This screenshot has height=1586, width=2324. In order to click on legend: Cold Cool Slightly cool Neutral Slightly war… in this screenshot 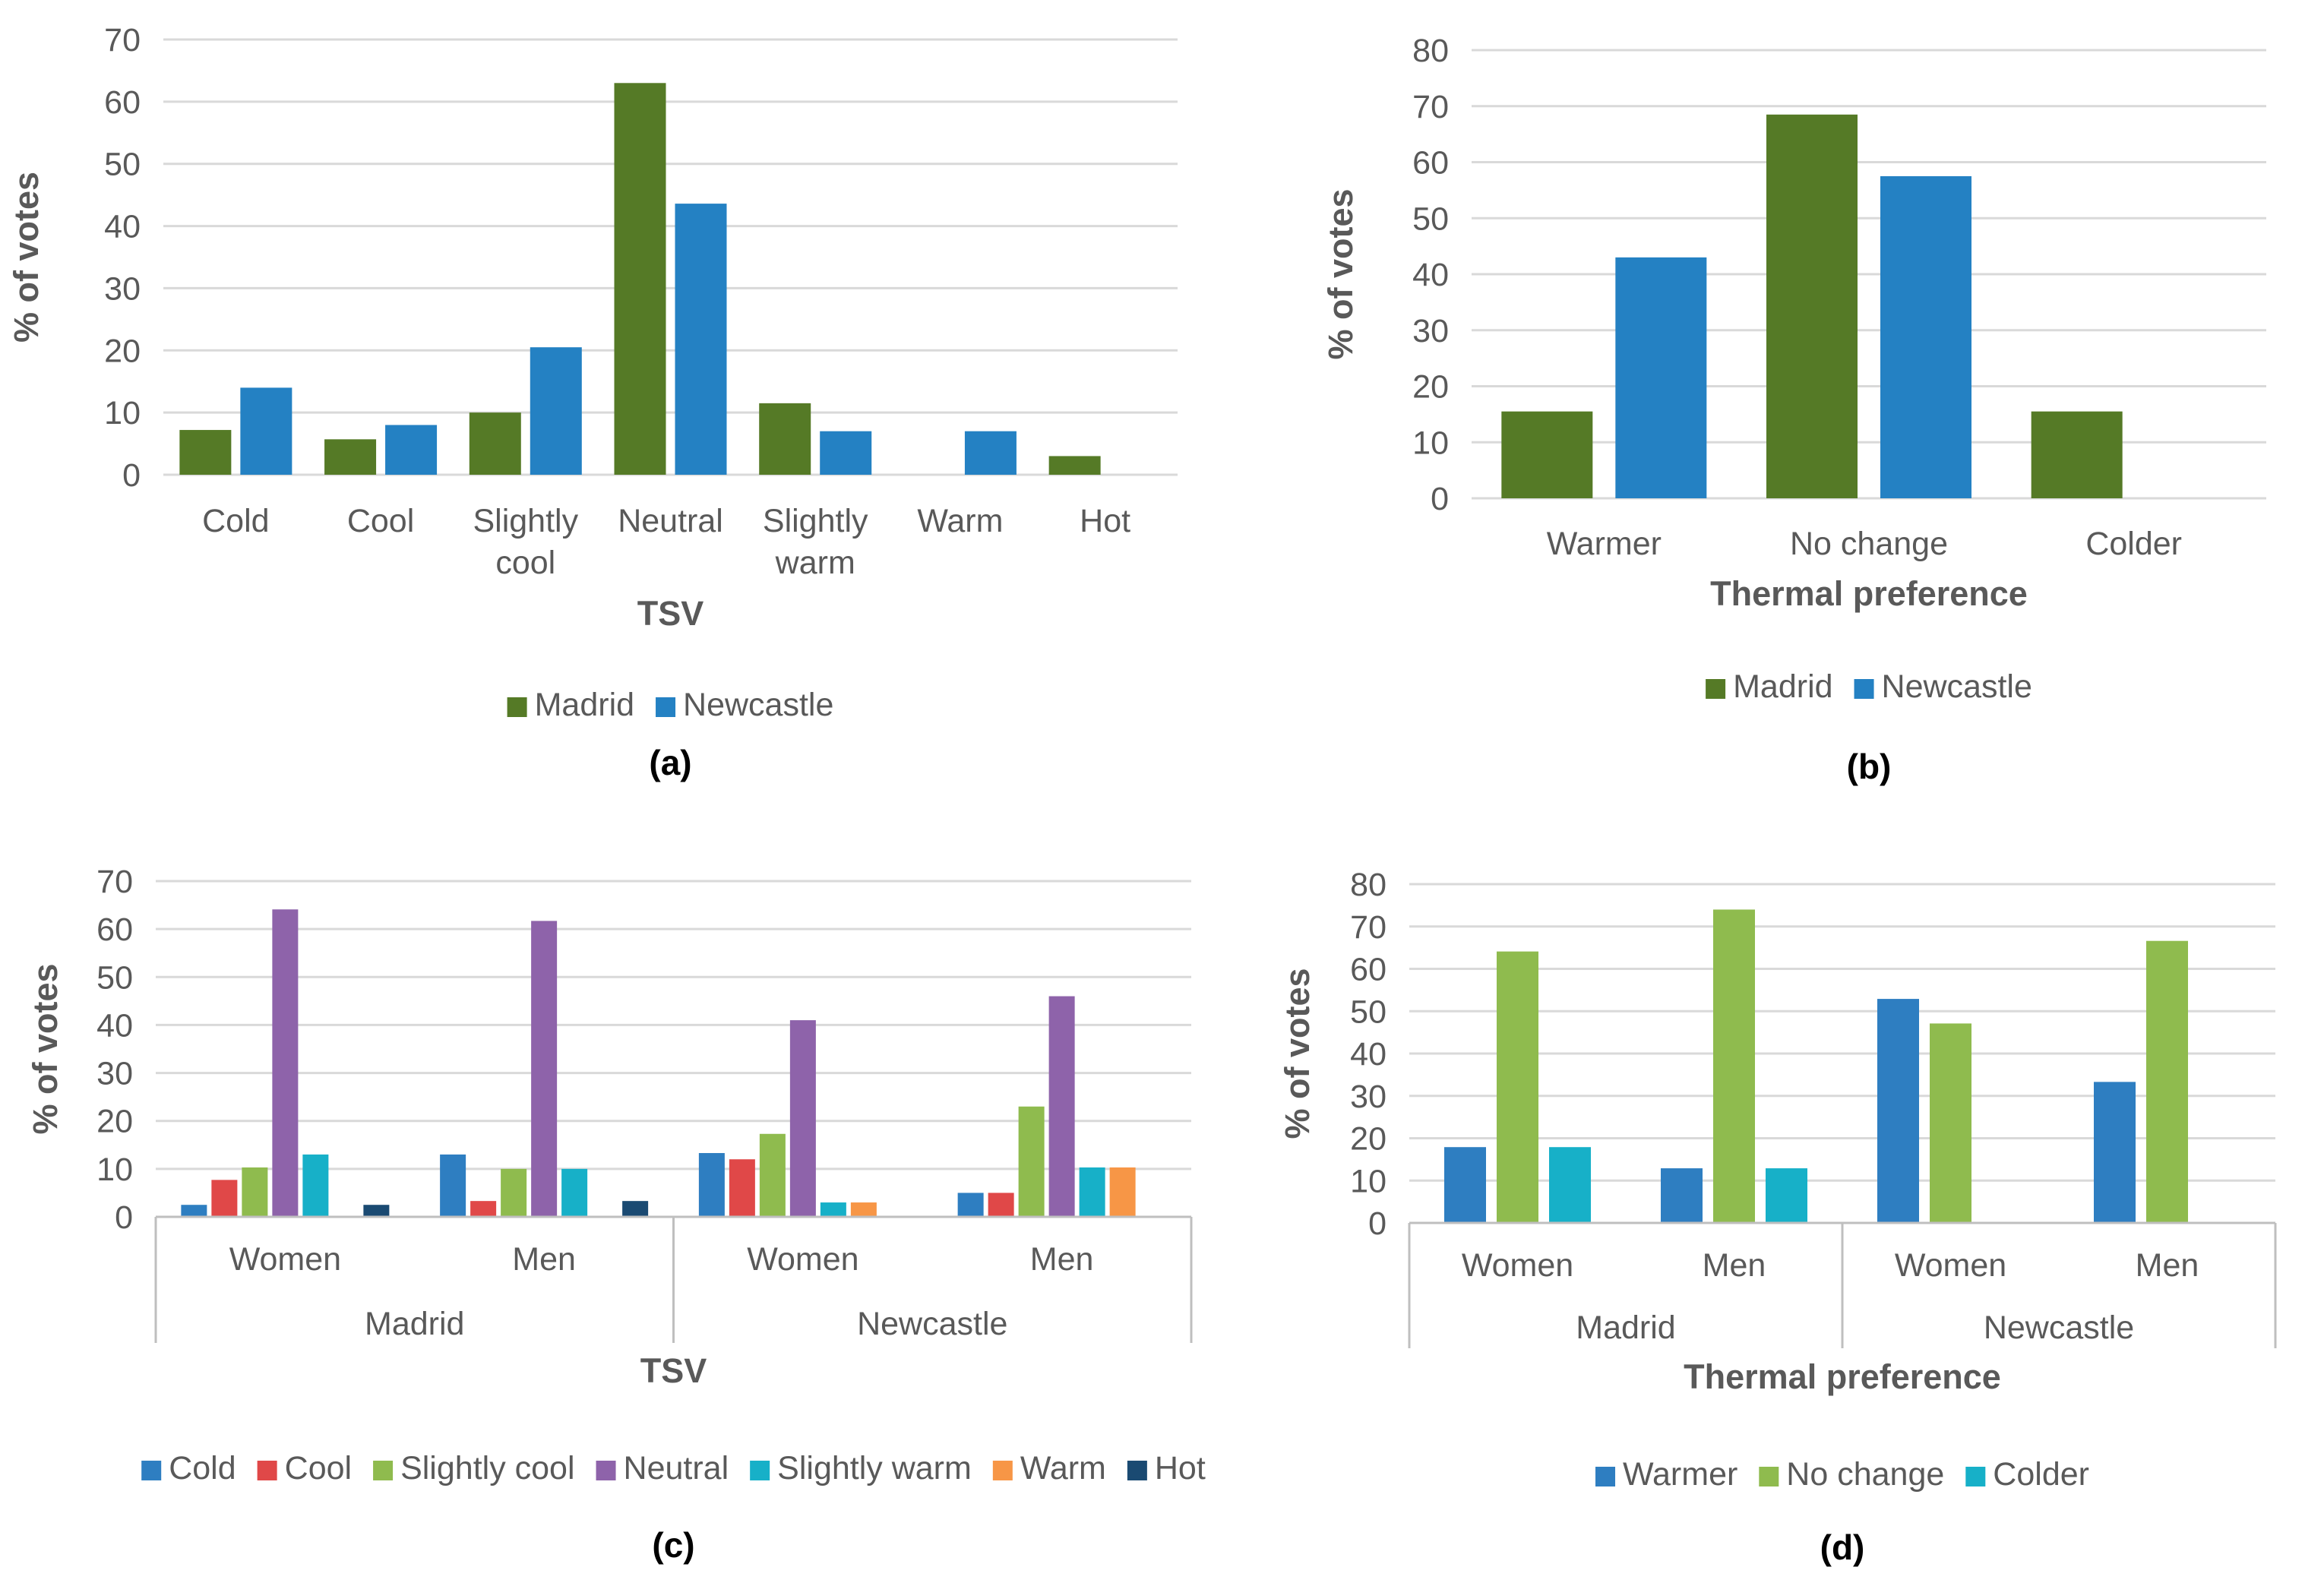, I will do `click(673, 1468)`.